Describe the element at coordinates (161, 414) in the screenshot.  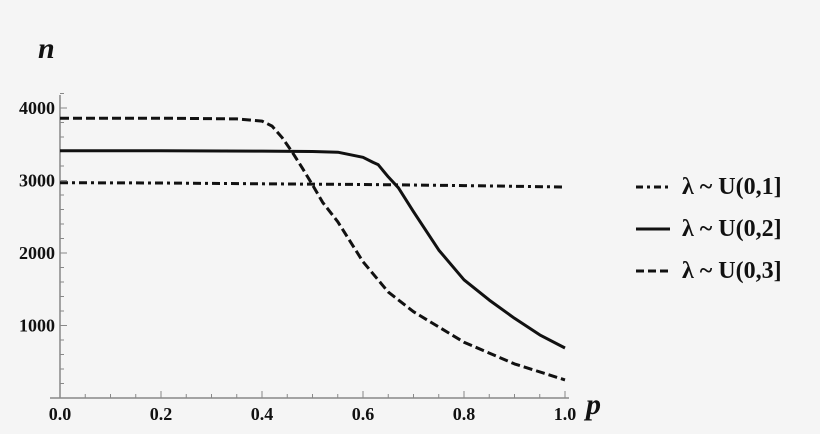
I see `x-tick-label: 0.2` at that location.